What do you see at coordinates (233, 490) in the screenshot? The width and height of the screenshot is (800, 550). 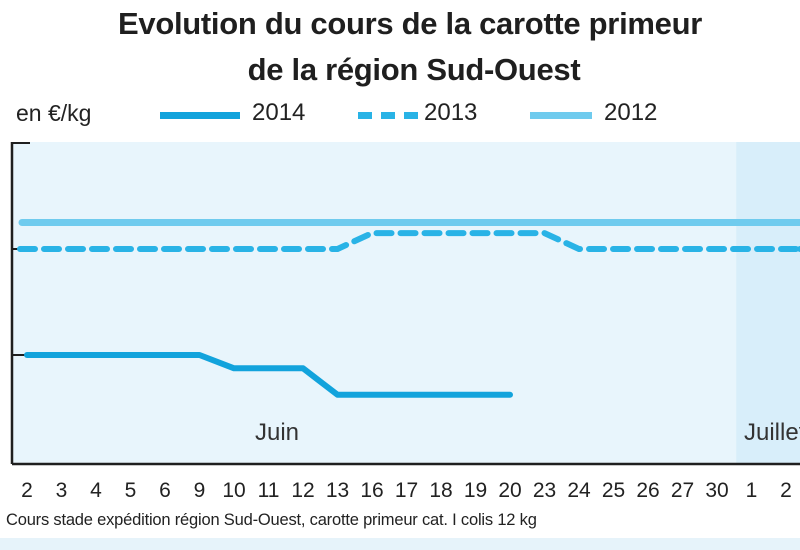 I see `x-tick-label: 10` at bounding box center [233, 490].